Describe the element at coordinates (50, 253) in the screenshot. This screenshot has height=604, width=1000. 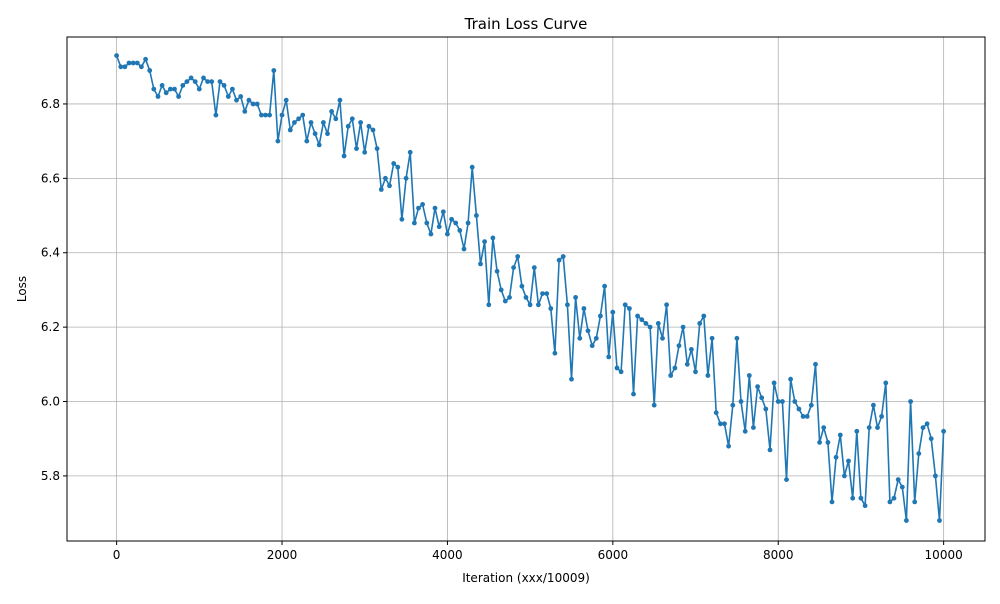
I see `y-tick-label: 6.4` at that location.